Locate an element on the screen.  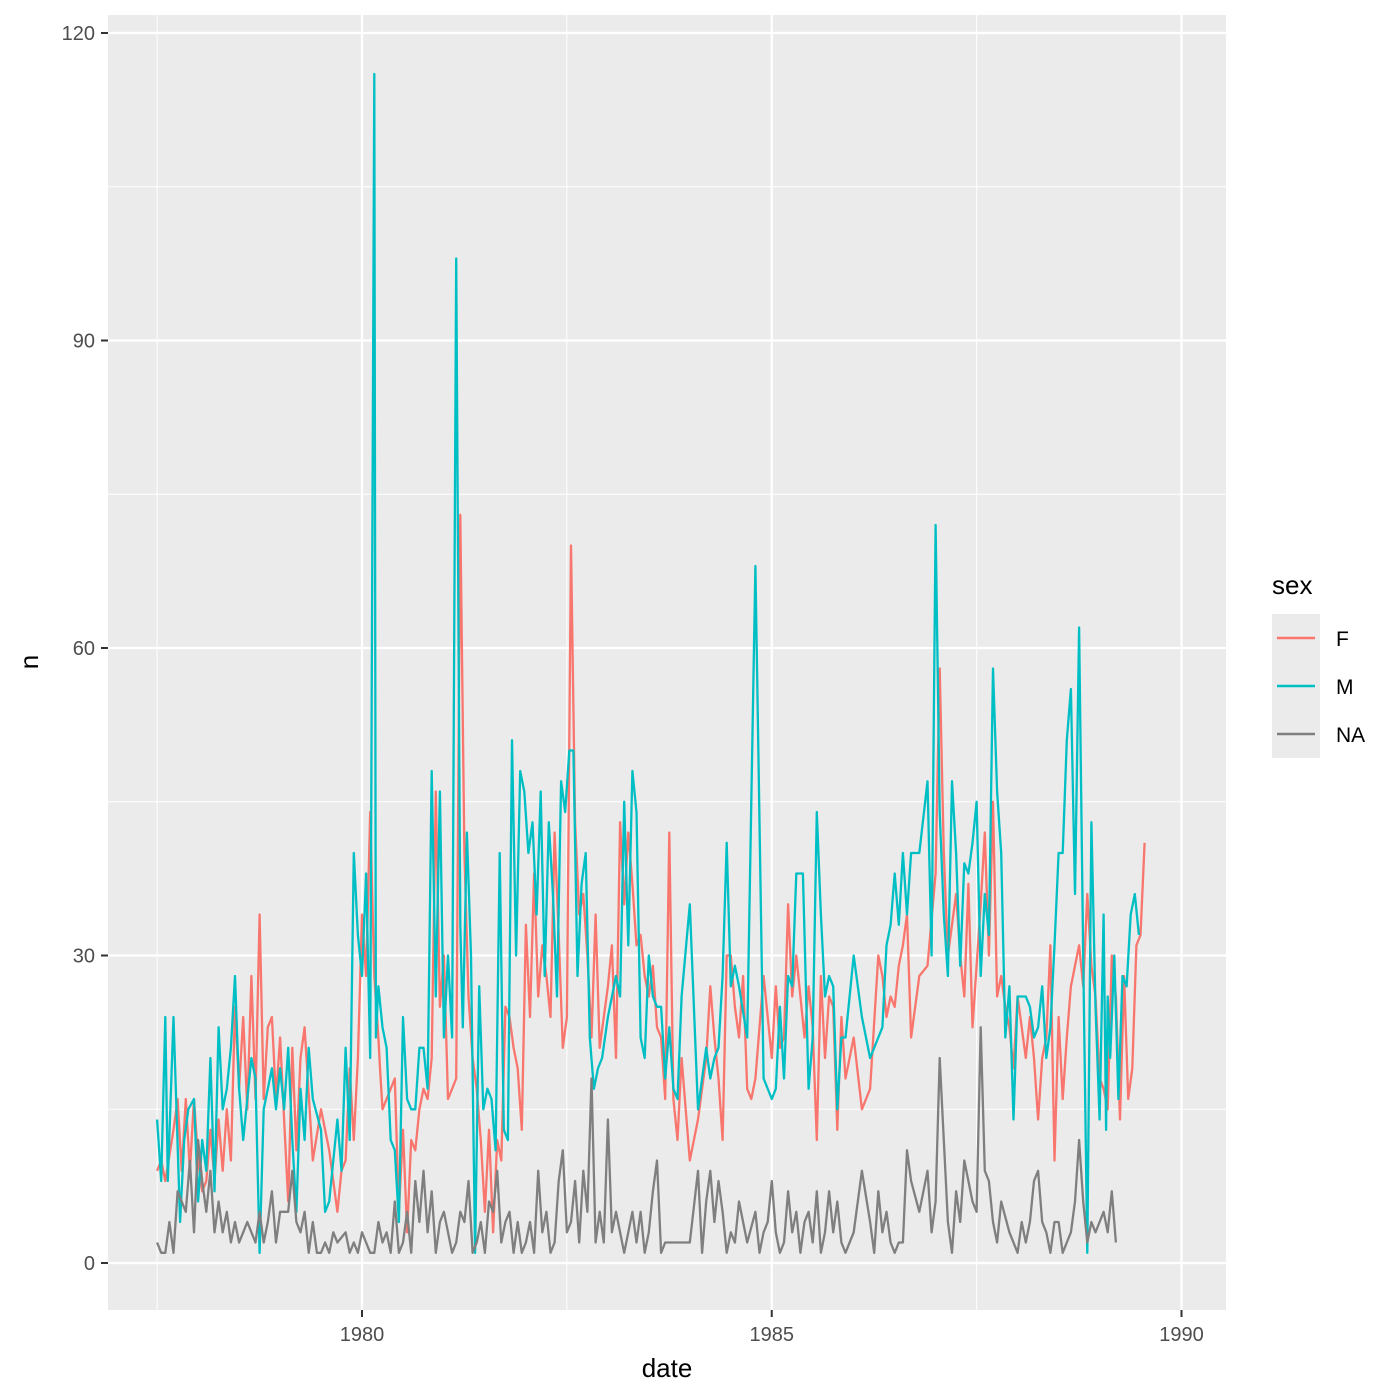
x-tick-label: 1985 is located at coordinates (772, 1335).